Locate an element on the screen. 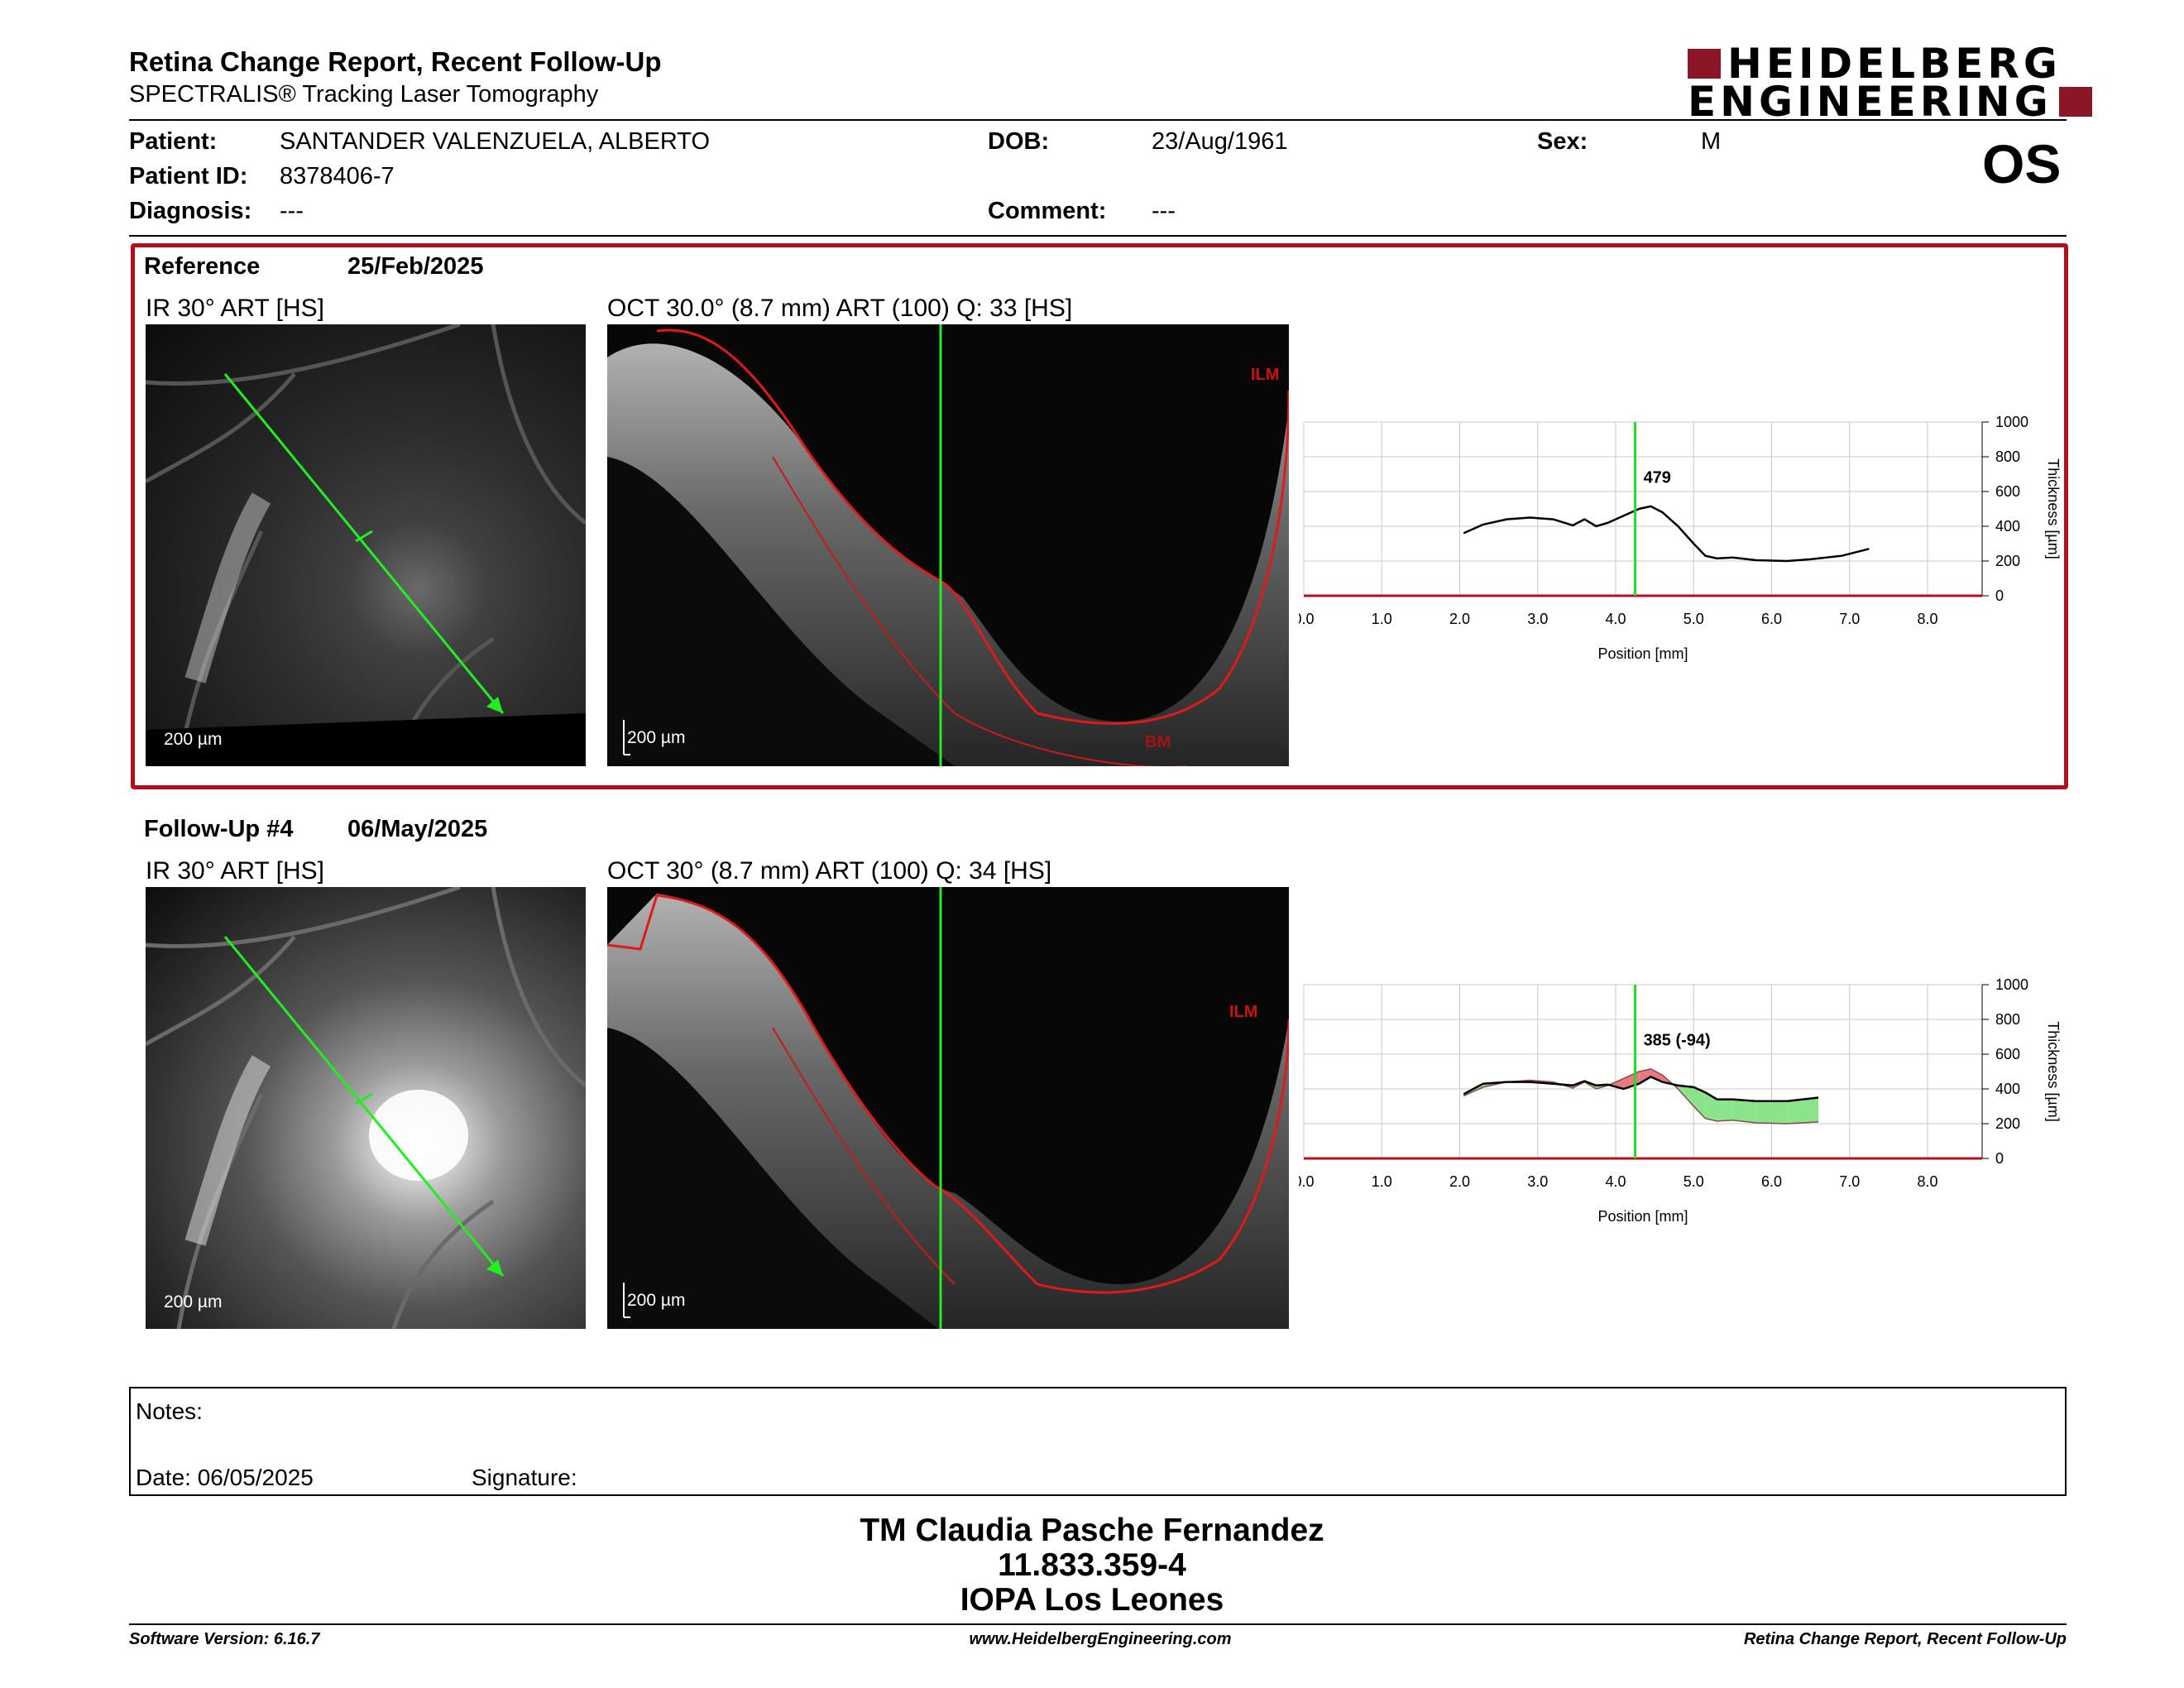  followup-ir-overlay is located at coordinates (366, 1108).